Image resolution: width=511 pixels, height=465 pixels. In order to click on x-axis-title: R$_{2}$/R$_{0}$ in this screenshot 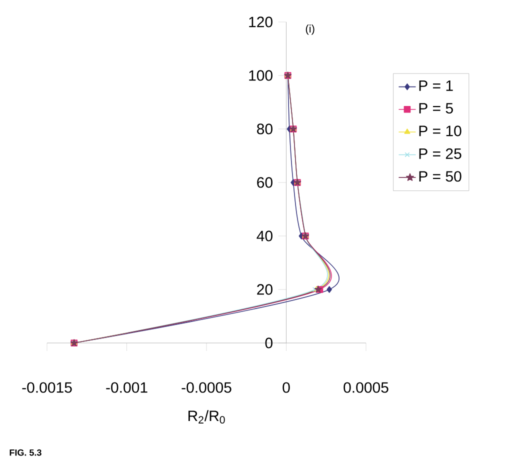, I will do `click(206, 417)`.